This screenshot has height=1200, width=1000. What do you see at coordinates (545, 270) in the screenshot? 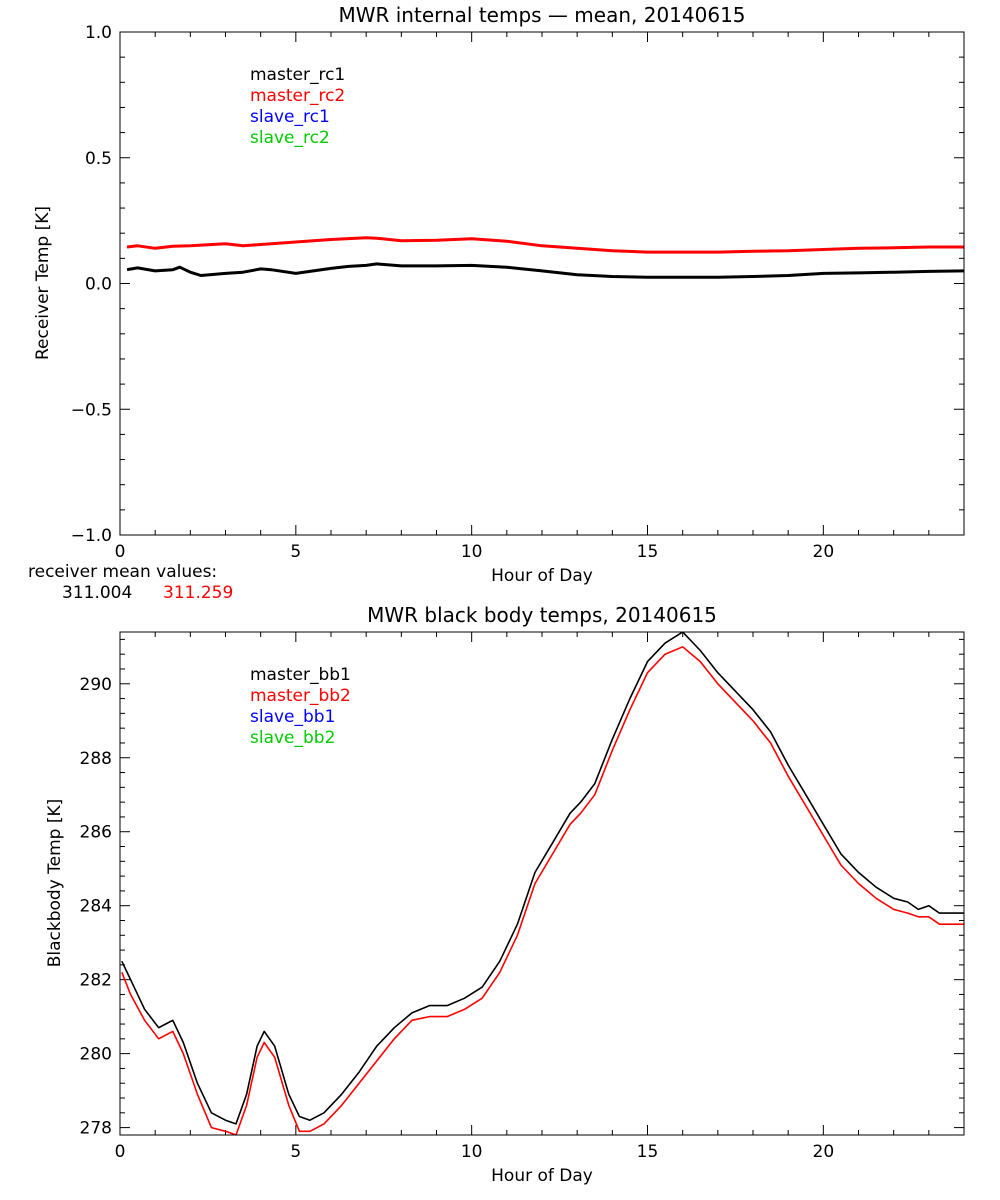
I see `series-line-master_rc1` at bounding box center [545, 270].